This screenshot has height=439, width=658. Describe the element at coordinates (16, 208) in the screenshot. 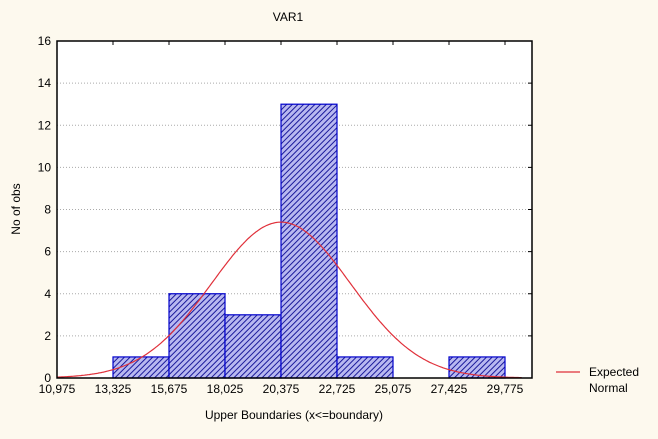

I see `y-axis-label: No of obs` at that location.